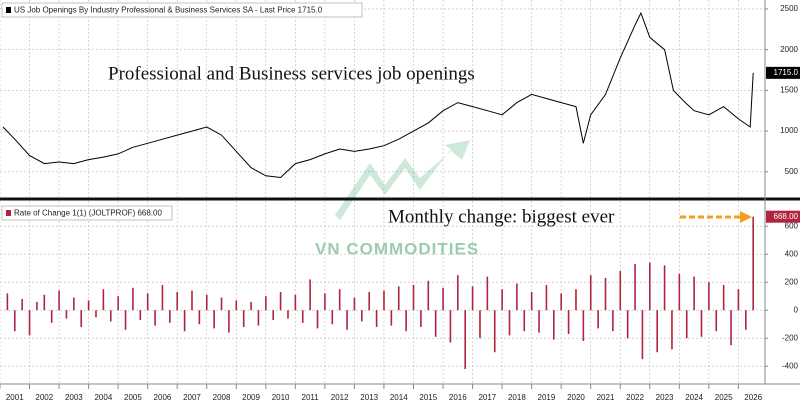 Image resolution: width=800 pixels, height=407 pixels. Describe the element at coordinates (369, 397) in the screenshot. I see `x-tick-label: 2013` at that location.